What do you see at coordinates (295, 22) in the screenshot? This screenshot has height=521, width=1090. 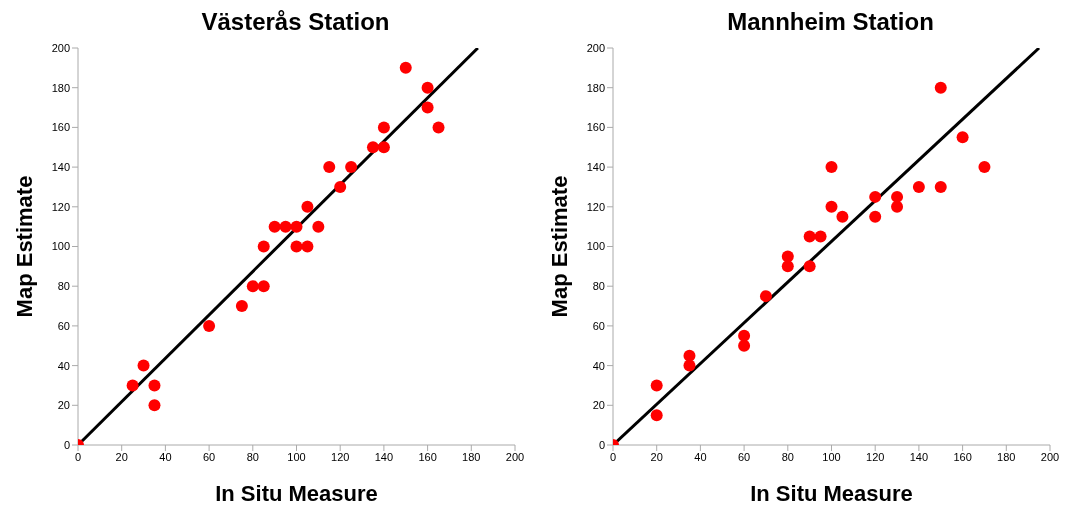 I see `chart-title: Västerås Station` at bounding box center [295, 22].